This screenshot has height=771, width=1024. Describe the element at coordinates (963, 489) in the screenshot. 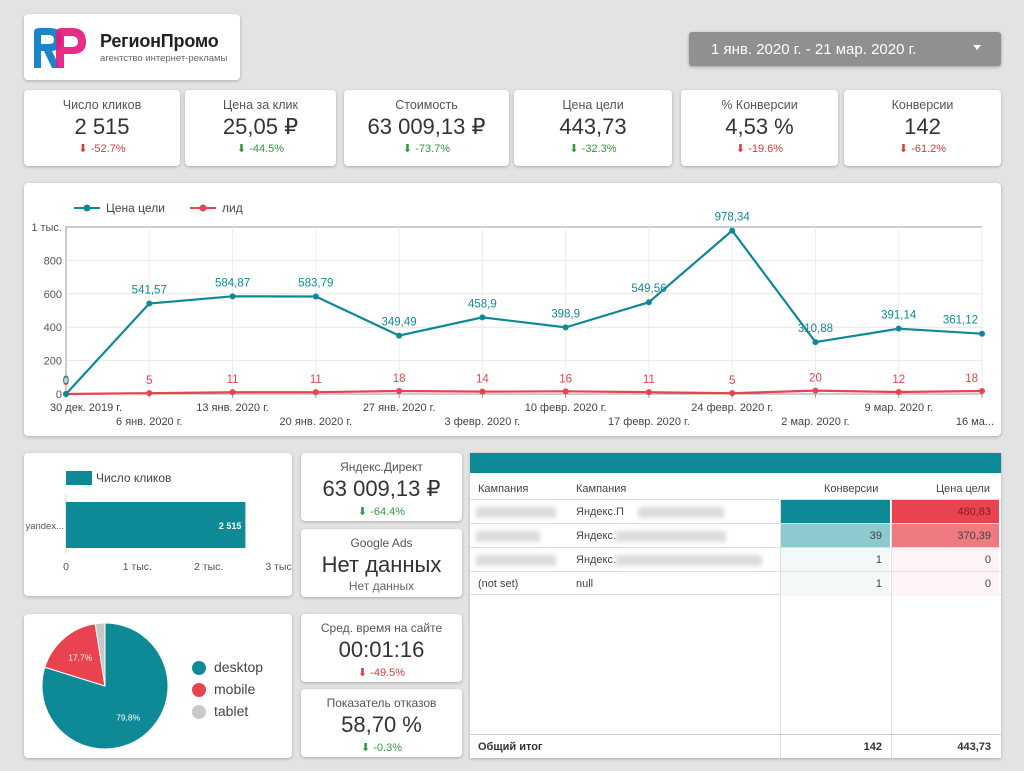

I see `column-header-goal-cost: Цена цели` at that location.